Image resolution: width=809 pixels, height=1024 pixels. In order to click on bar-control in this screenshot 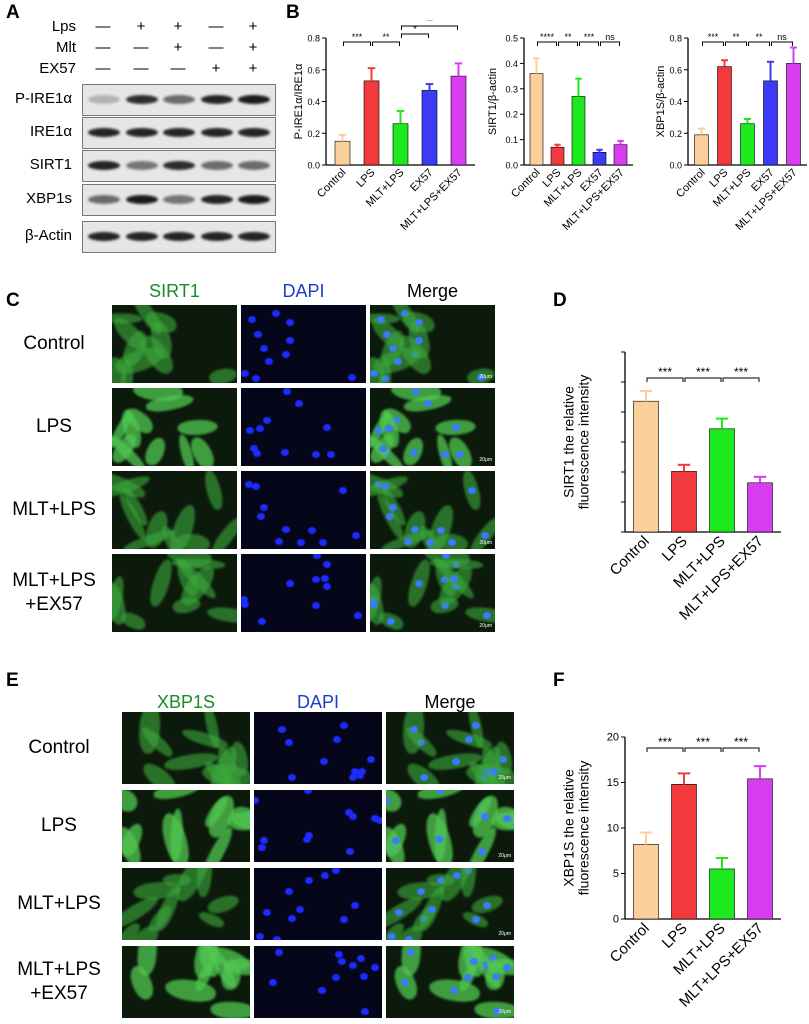, I will do `click(646, 466)`.